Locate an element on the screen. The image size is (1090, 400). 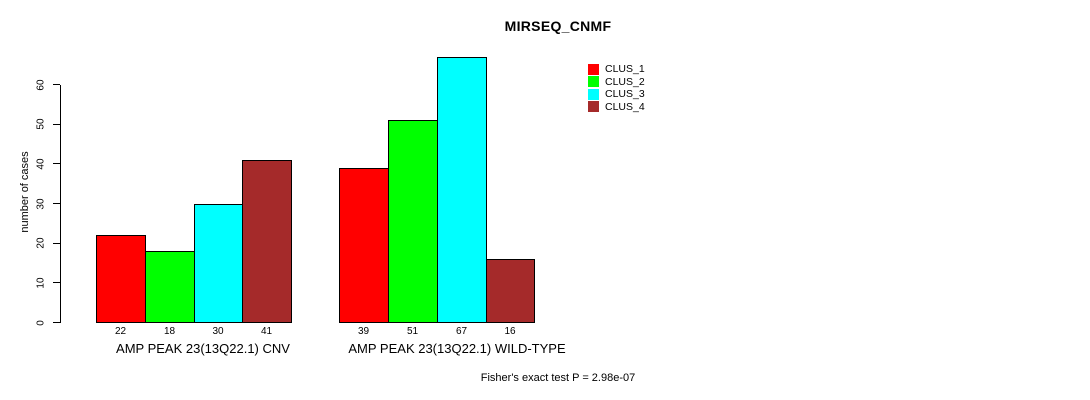
legend-label: CLUS_3 is located at coordinates (625, 94).